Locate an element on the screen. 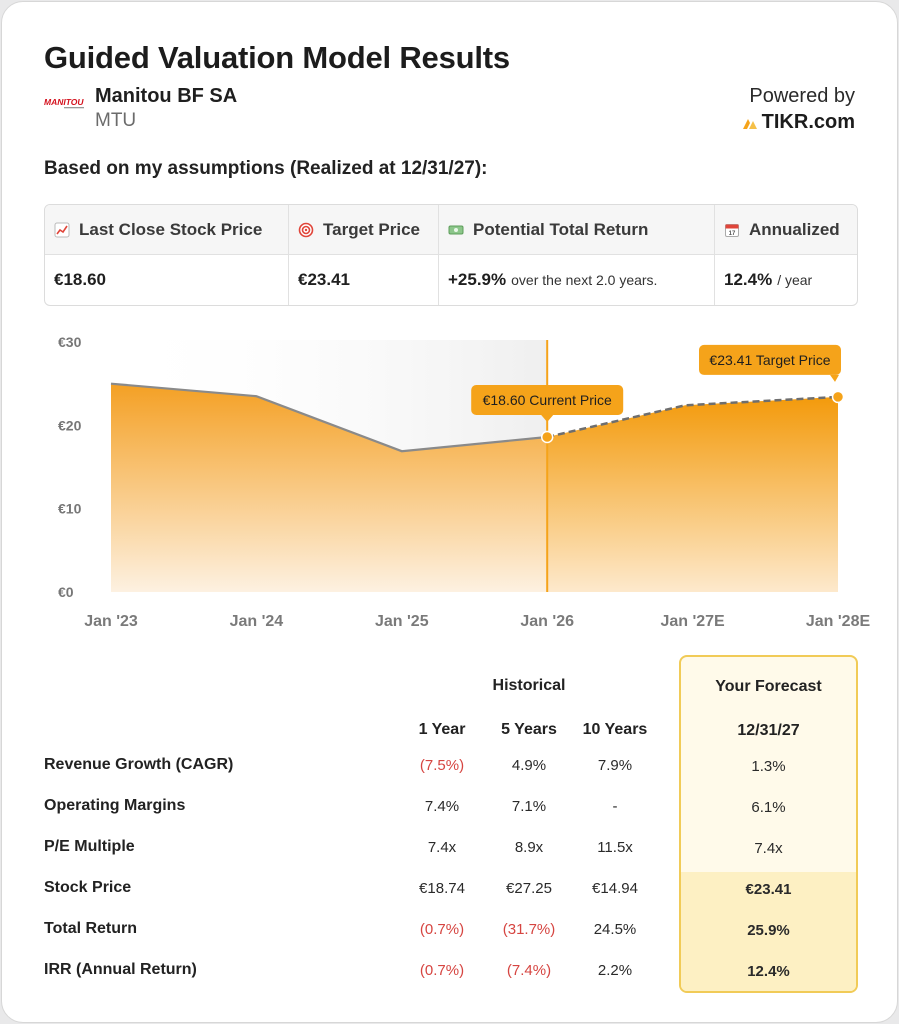  annualized-suffix: / year is located at coordinates (795, 280).